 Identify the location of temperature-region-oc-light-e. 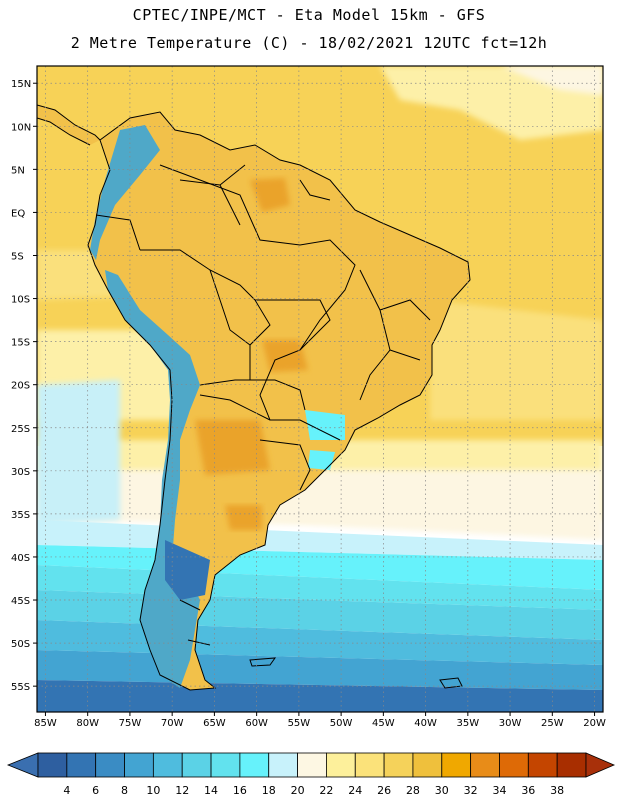
(516, 360).